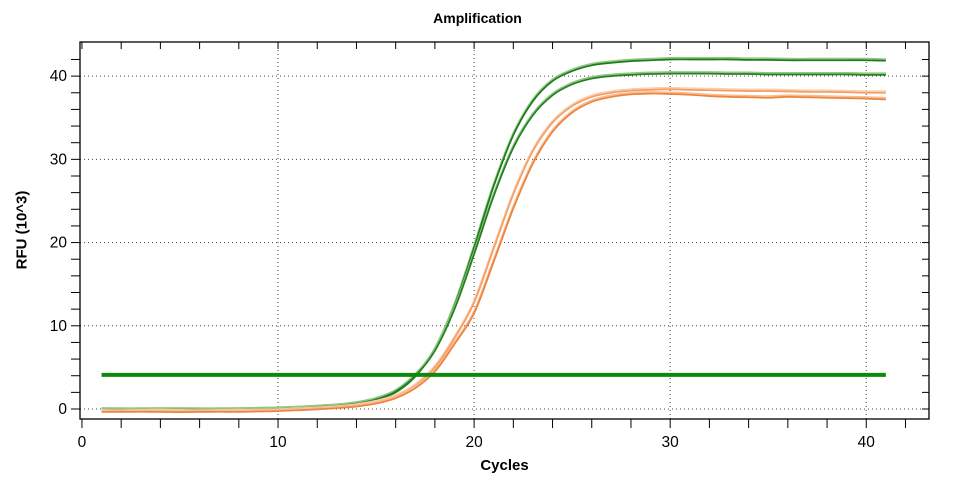 Image resolution: width=955 pixels, height=495 pixels. What do you see at coordinates (504, 465) in the screenshot?
I see `x-axis-label: Cycles` at bounding box center [504, 465].